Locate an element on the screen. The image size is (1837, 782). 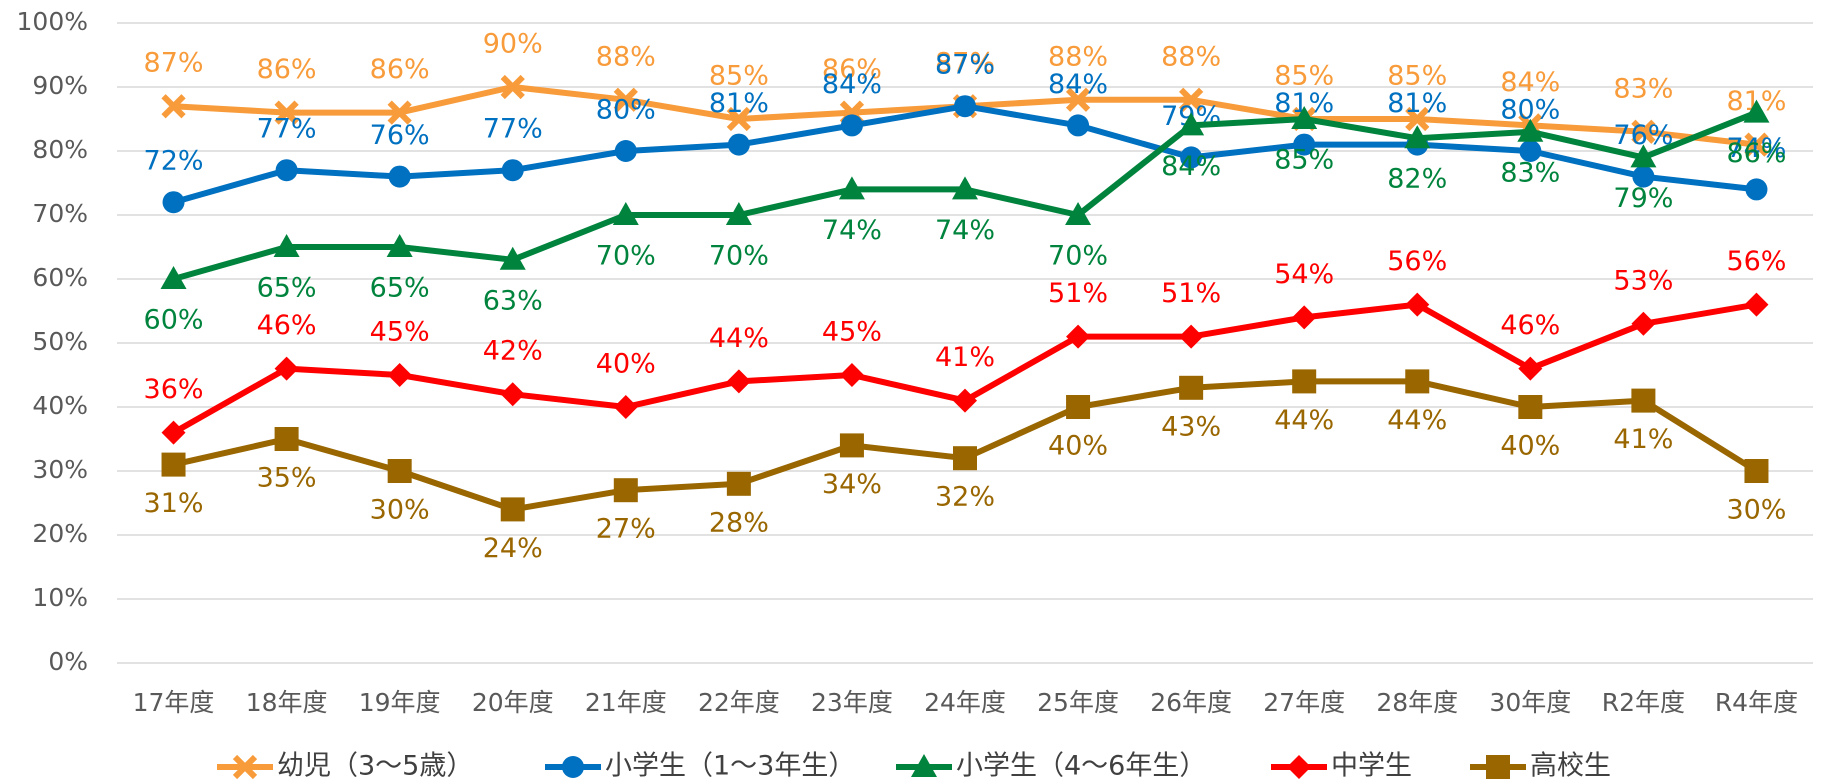
legend-label: 小学生（1～3年生） is located at coordinates (730, 766).